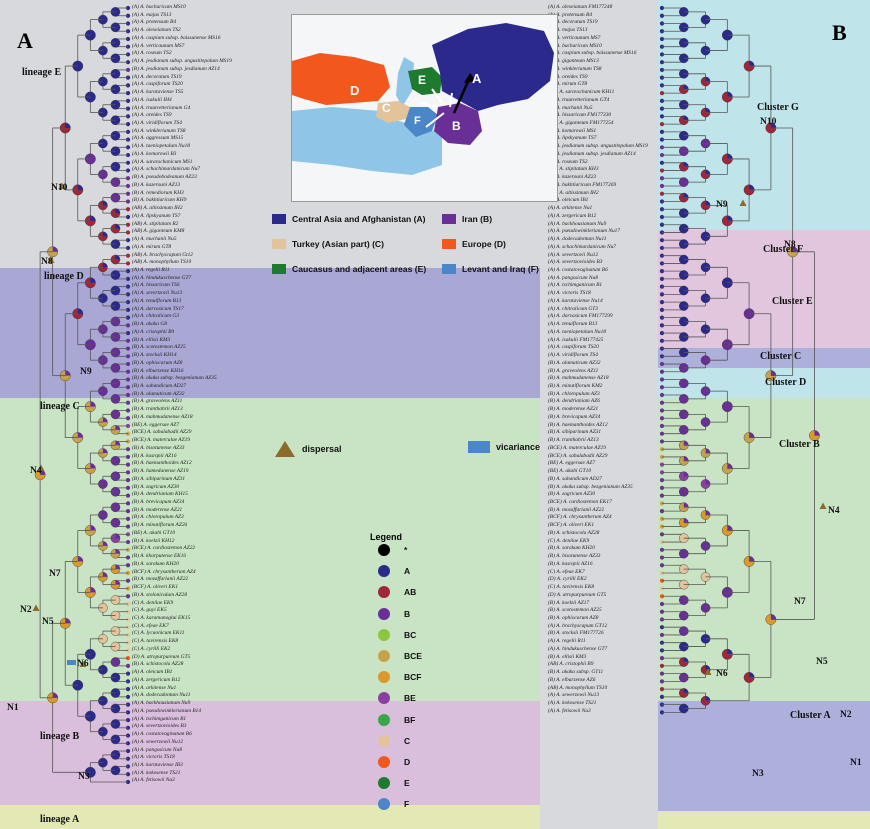 This screenshot has width=870, height=829. I want to click on left-tip-label: (A) A. pseudowinklerianum B14, so click(167, 710).